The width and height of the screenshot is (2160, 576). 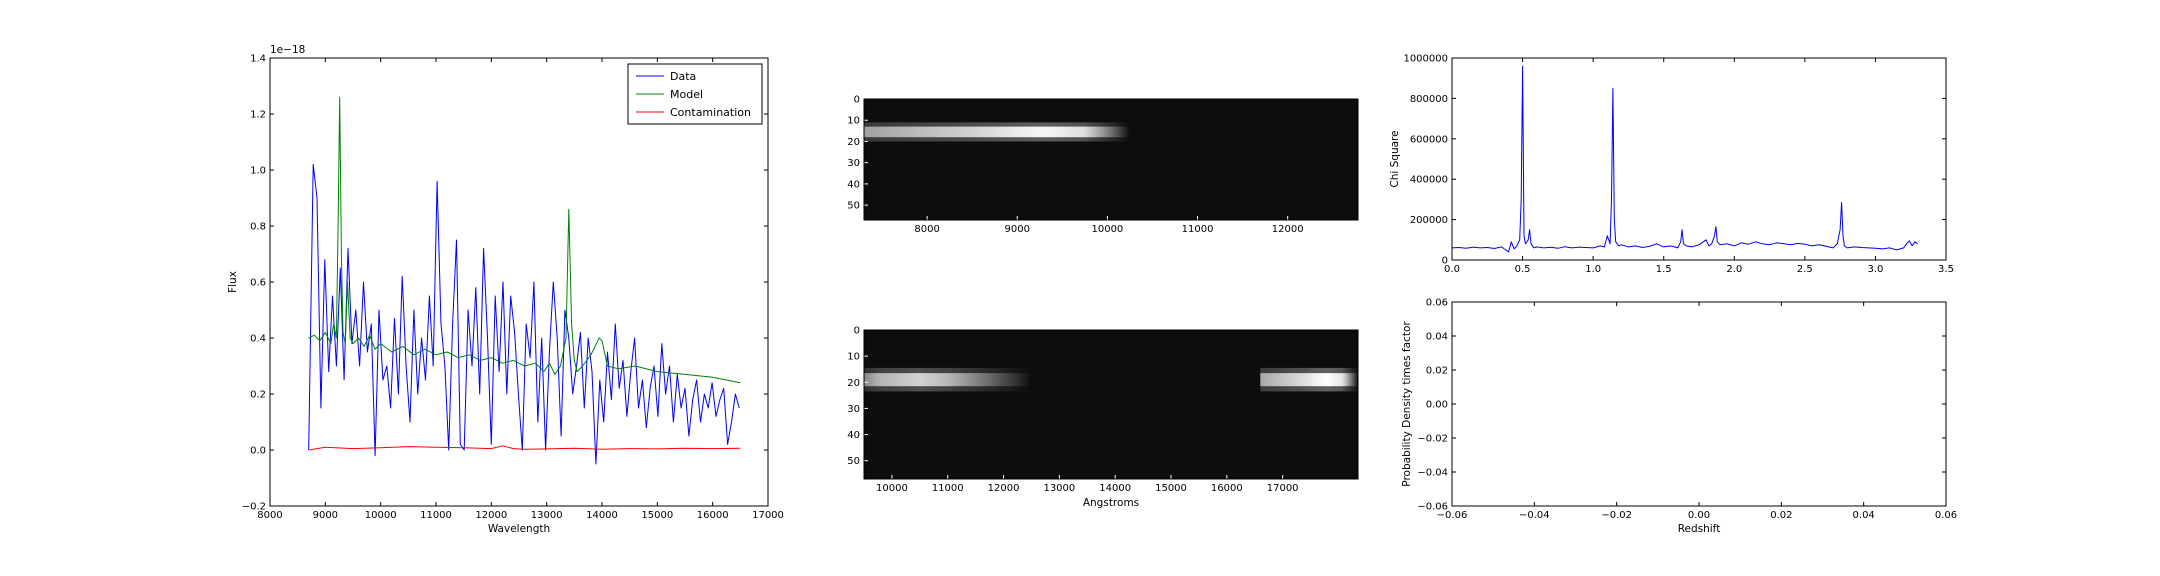 What do you see at coordinates (1429, 99) in the screenshot?
I see `chi-ytick-label: 800000` at bounding box center [1429, 99].